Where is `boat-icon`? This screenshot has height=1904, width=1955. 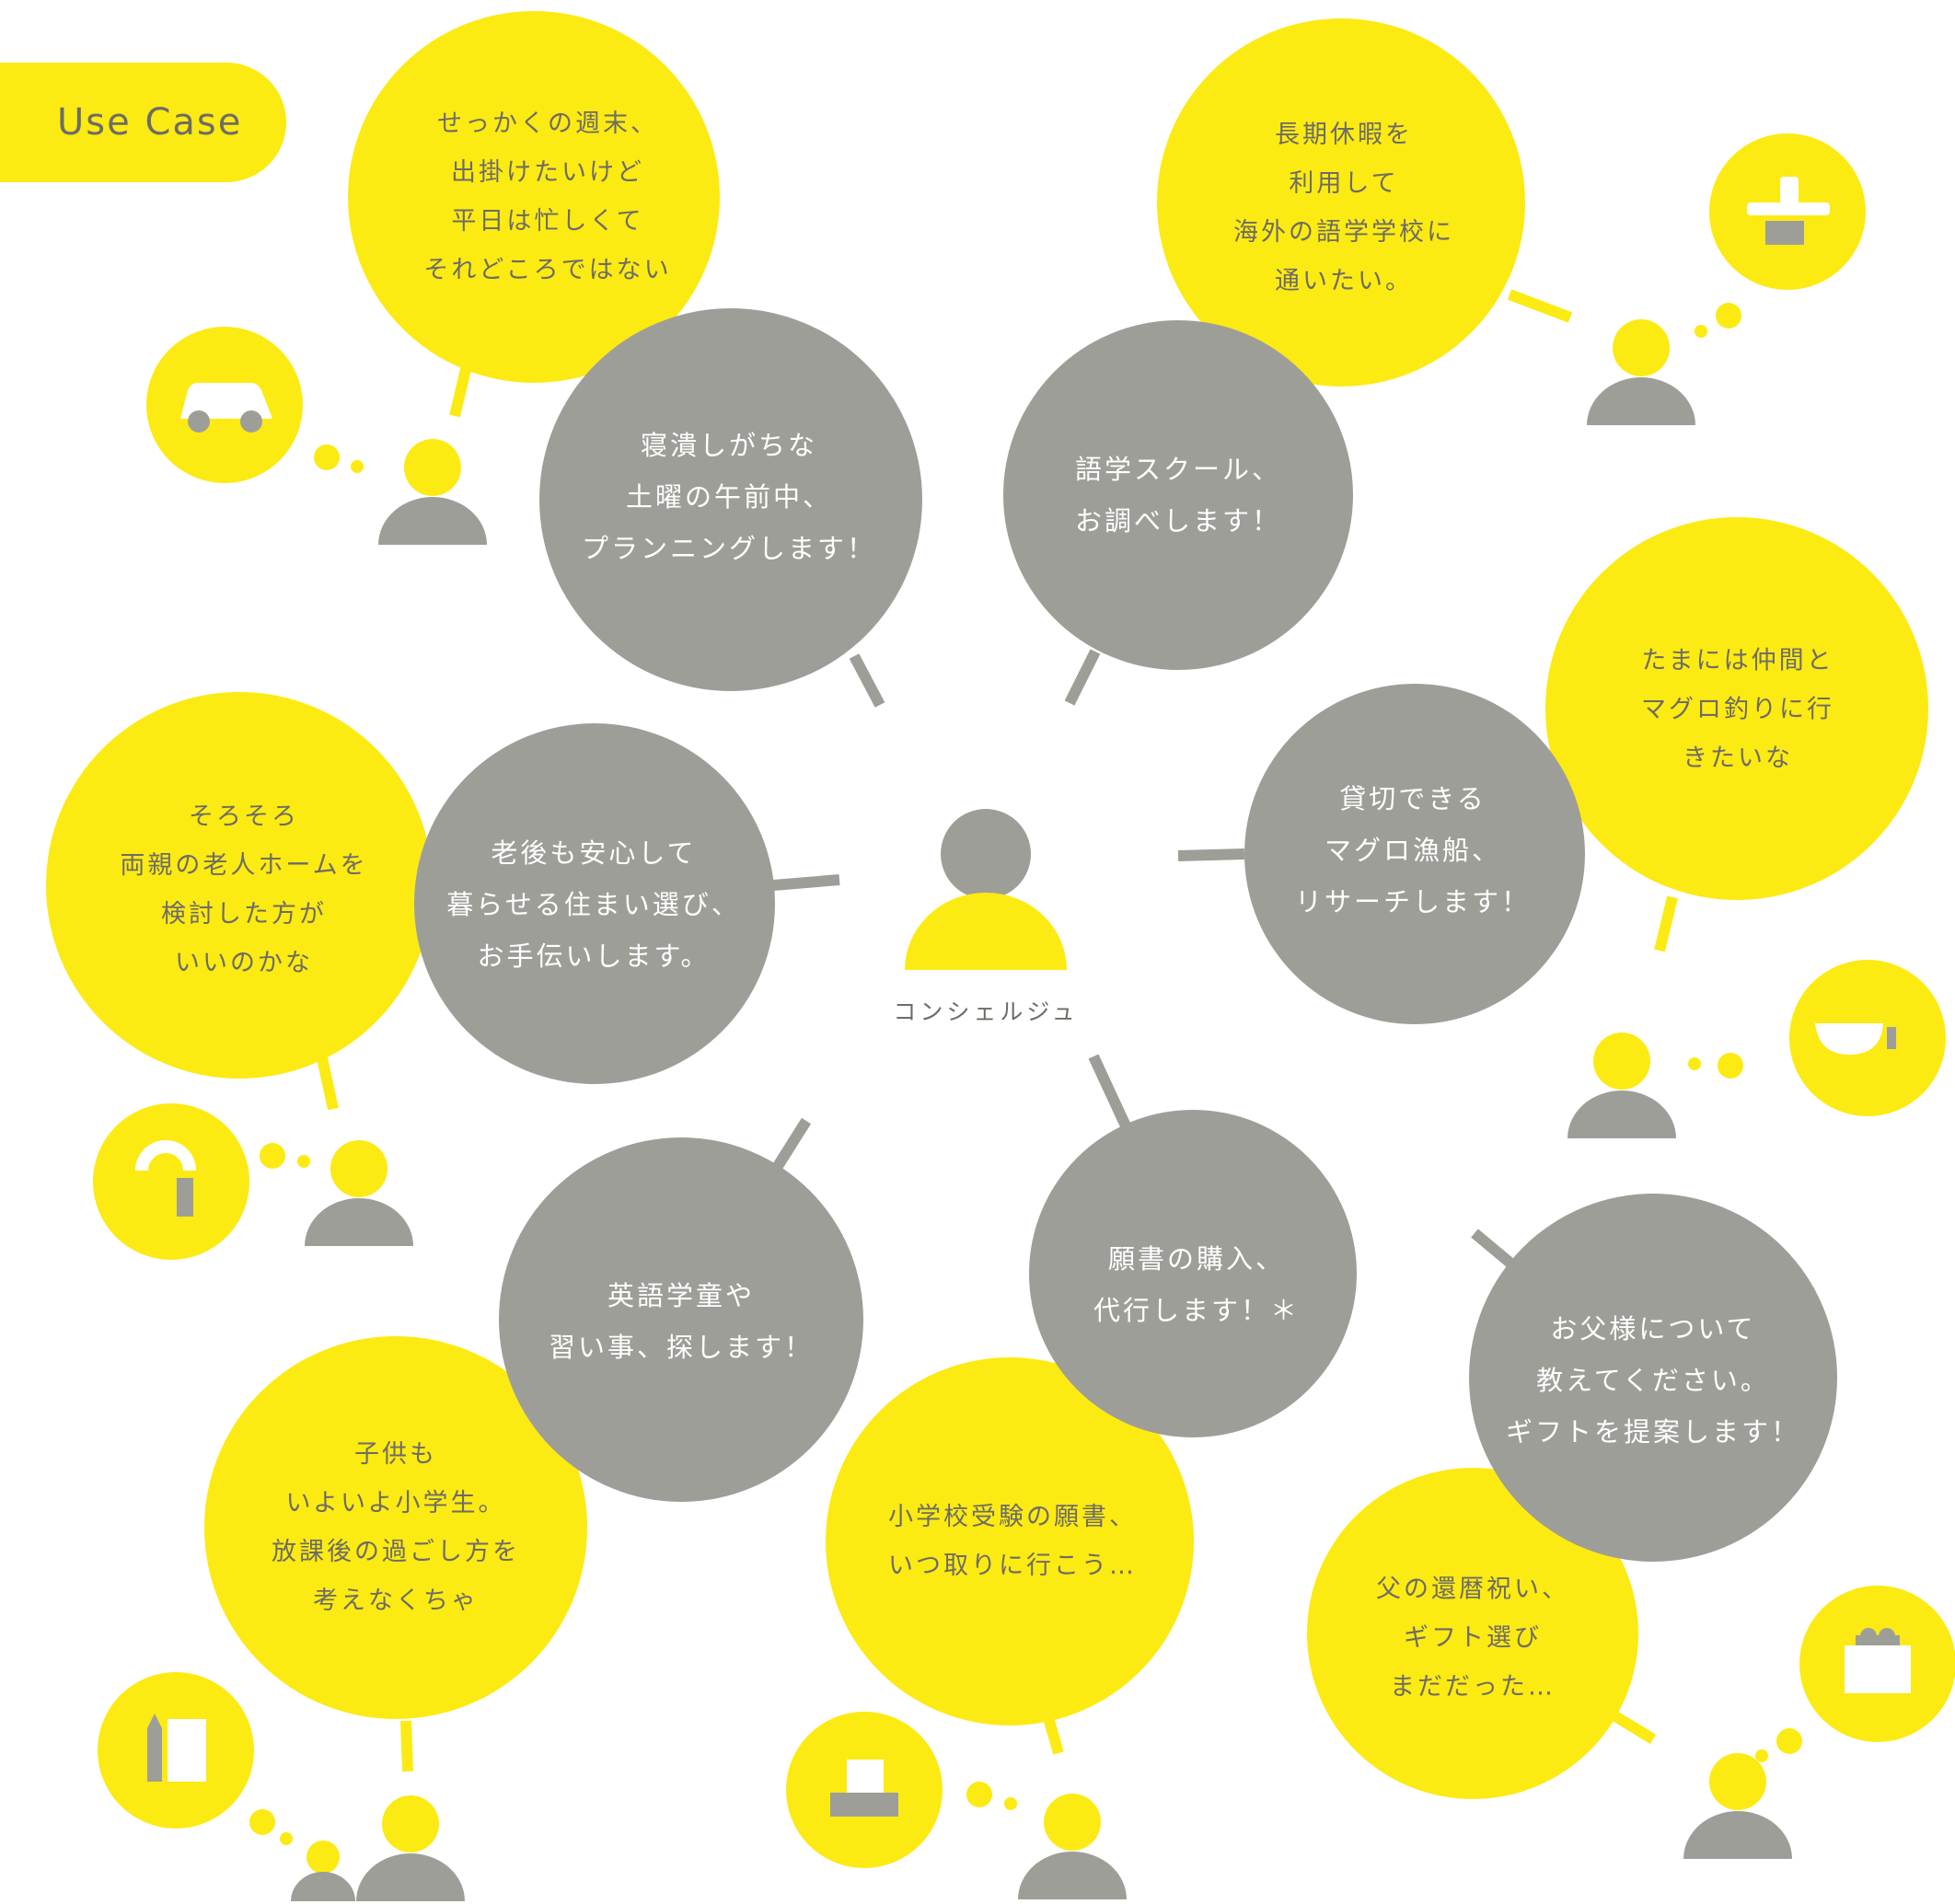
boat-icon is located at coordinates (1868, 1038).